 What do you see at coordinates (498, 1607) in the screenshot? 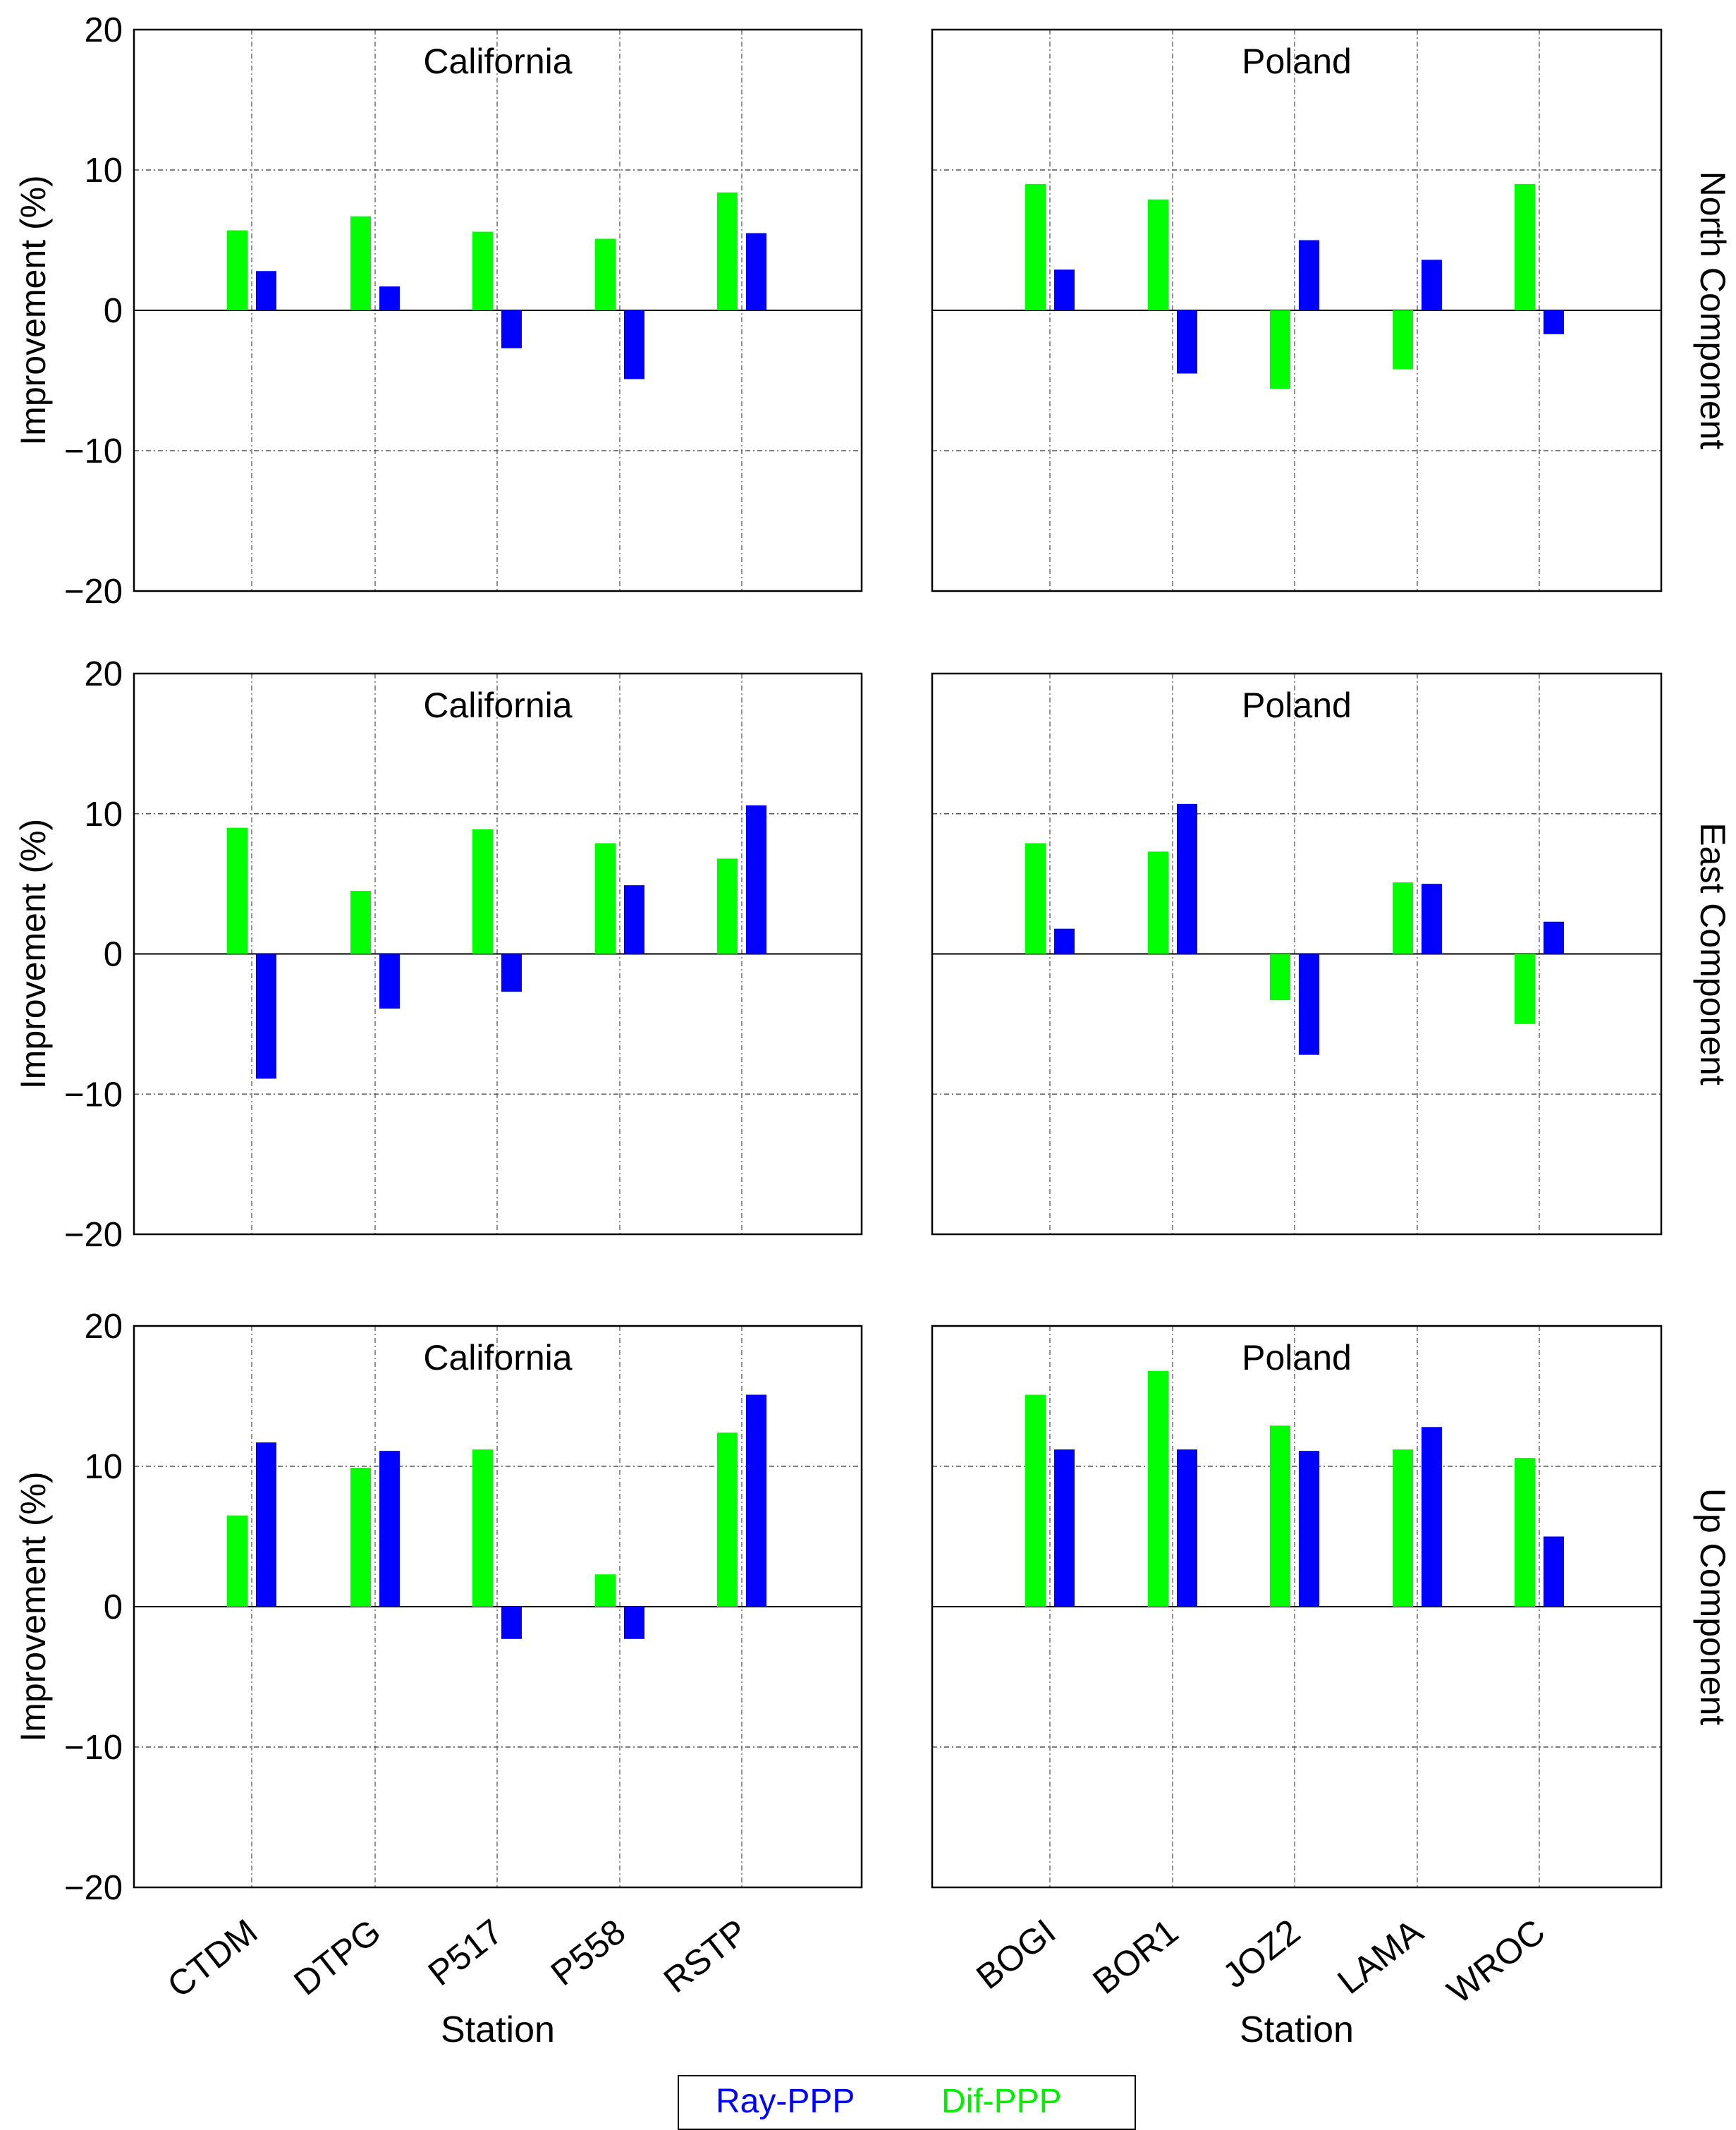
I see `r2-california-axes-frame` at bounding box center [498, 1607].